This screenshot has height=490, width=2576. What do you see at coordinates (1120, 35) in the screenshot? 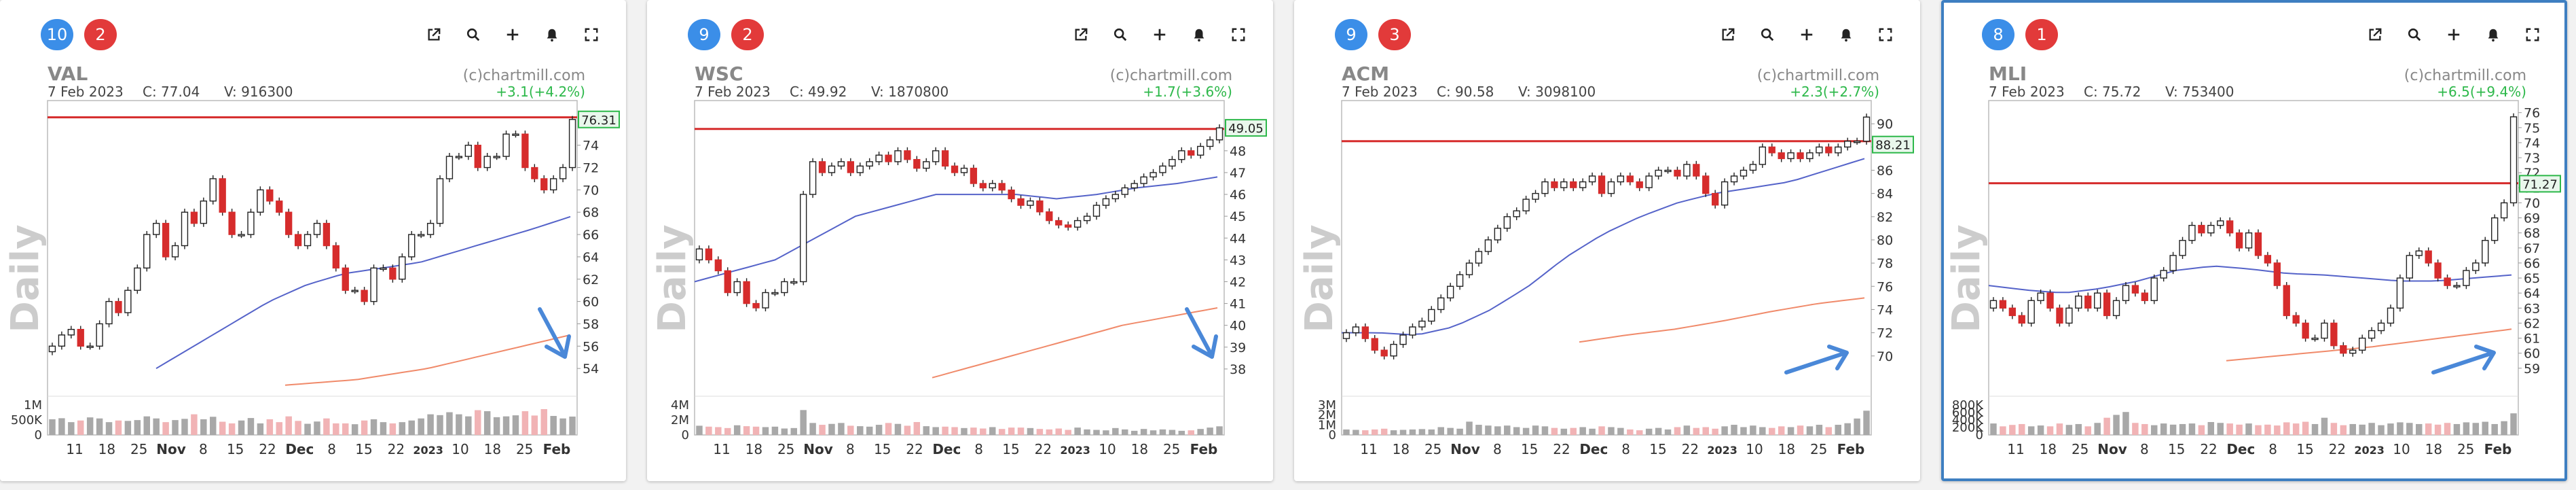
I see `search-icon` at bounding box center [1120, 35].